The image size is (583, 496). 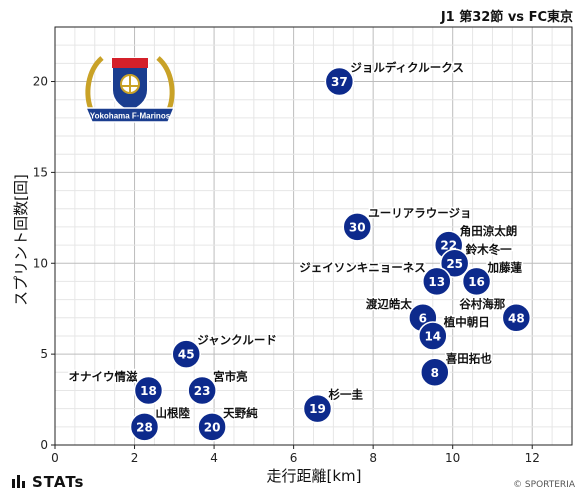 I want to click on point-number: 6, so click(x=423, y=318).